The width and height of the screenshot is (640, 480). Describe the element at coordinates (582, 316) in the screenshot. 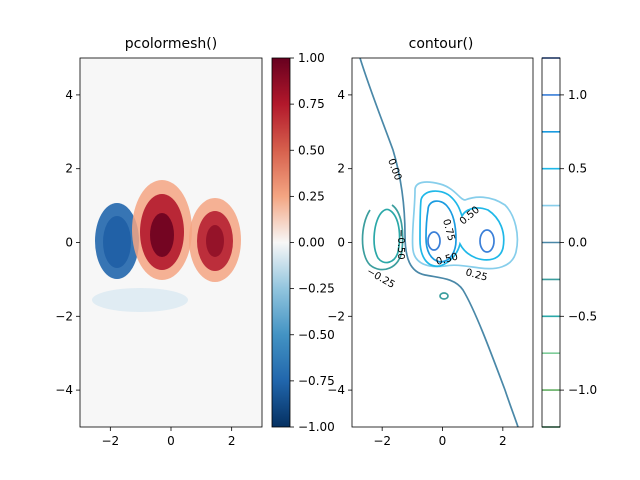

I see `contour-colorbar-tick-label: −0.5` at that location.